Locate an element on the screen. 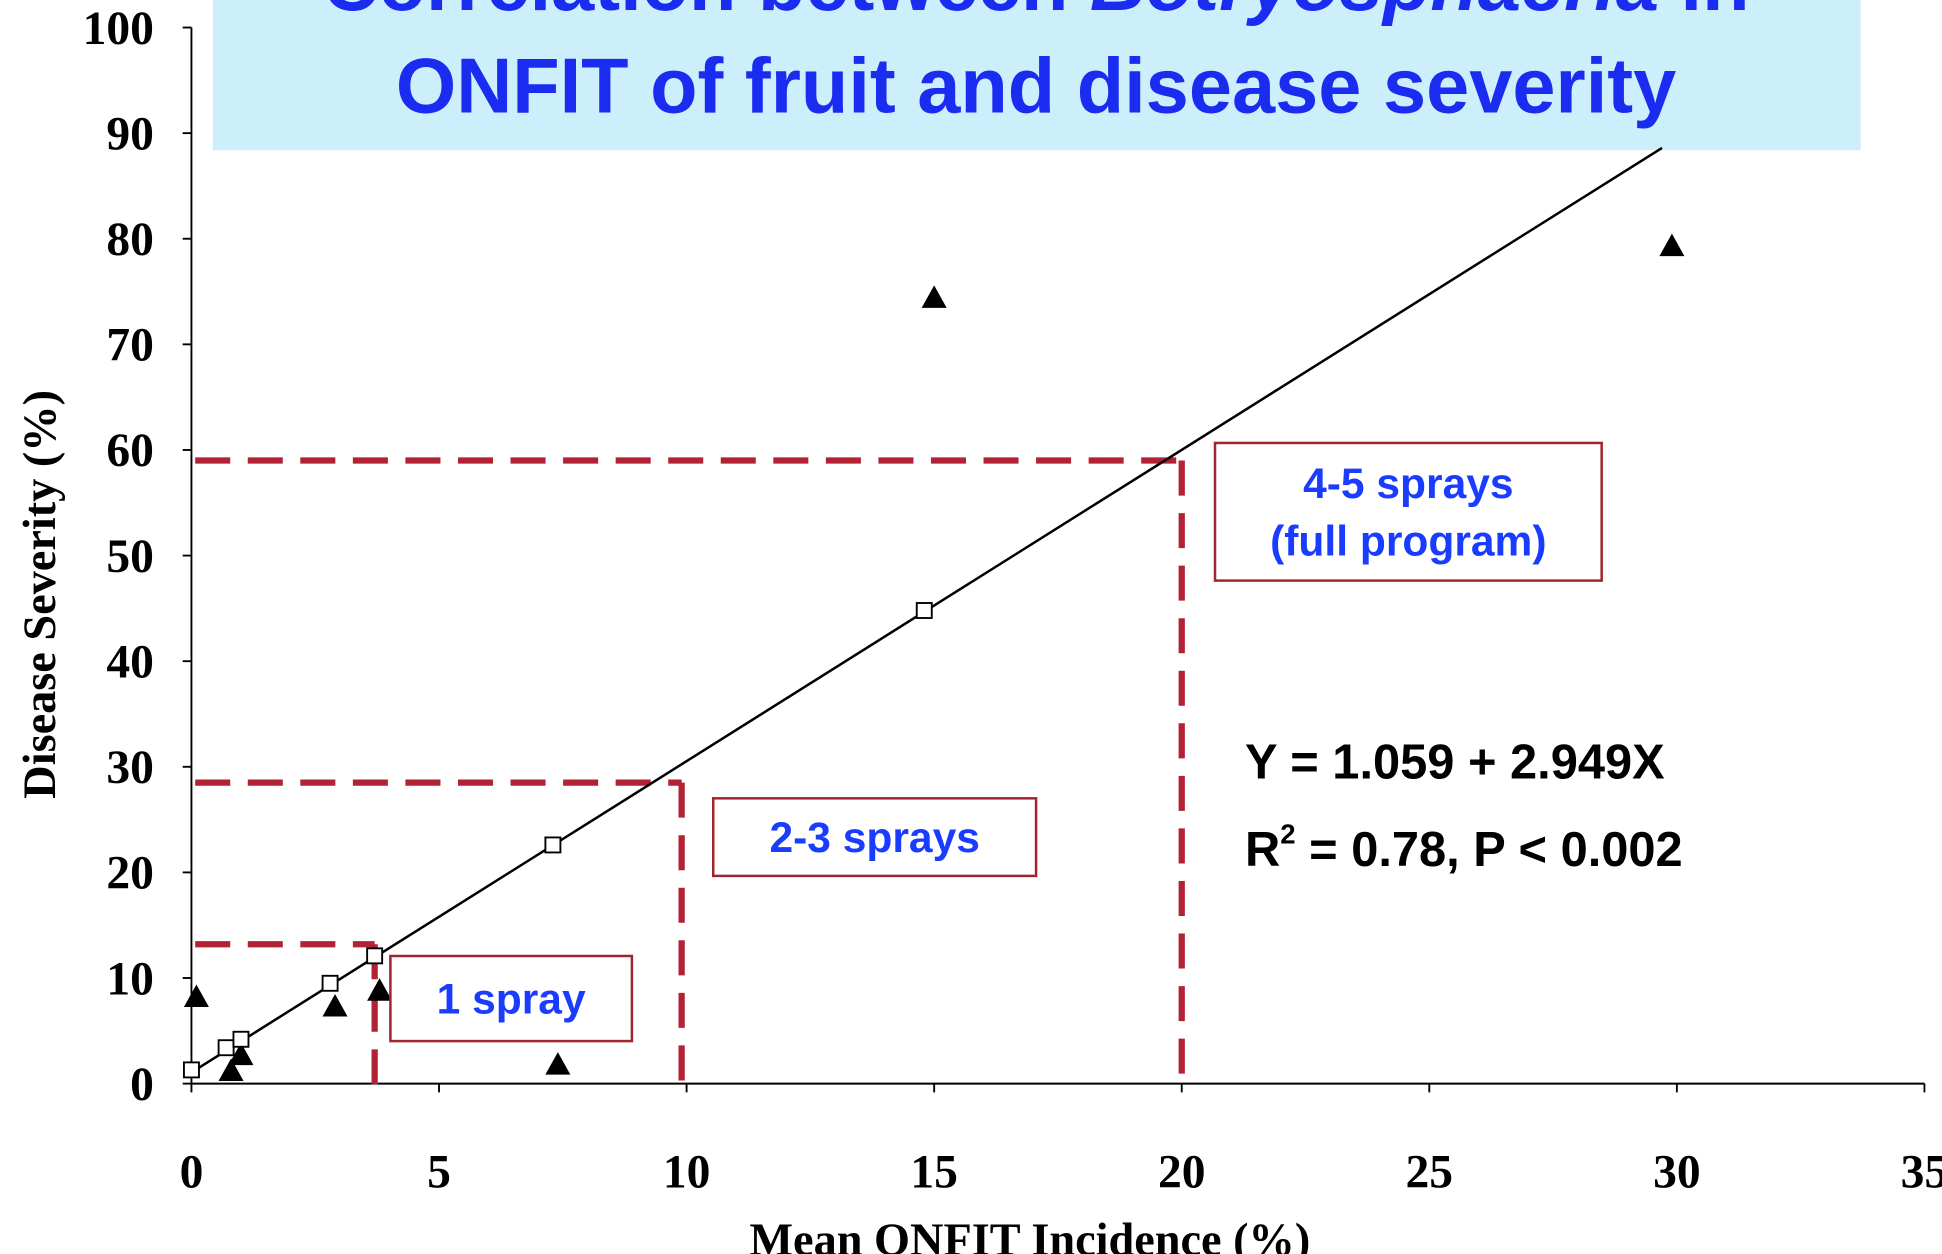  x-tick-label: 10 is located at coordinates (687, 1172).